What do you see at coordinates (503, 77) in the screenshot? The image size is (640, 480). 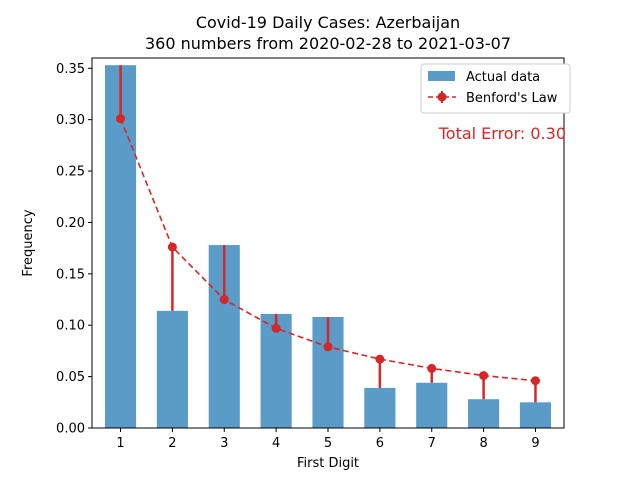 I see `legend-label-actual: Actual data` at bounding box center [503, 77].